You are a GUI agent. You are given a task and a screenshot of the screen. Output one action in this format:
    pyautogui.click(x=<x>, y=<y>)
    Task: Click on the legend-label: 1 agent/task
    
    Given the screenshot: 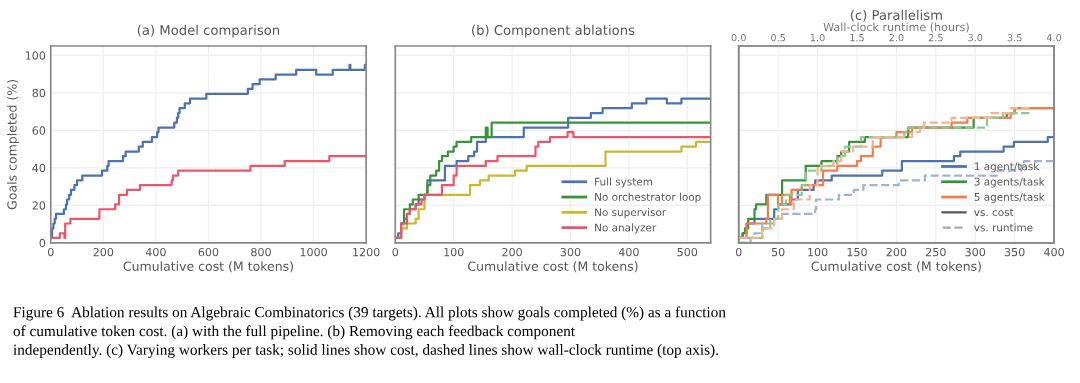 What is the action you would take?
    pyautogui.click(x=1007, y=167)
    